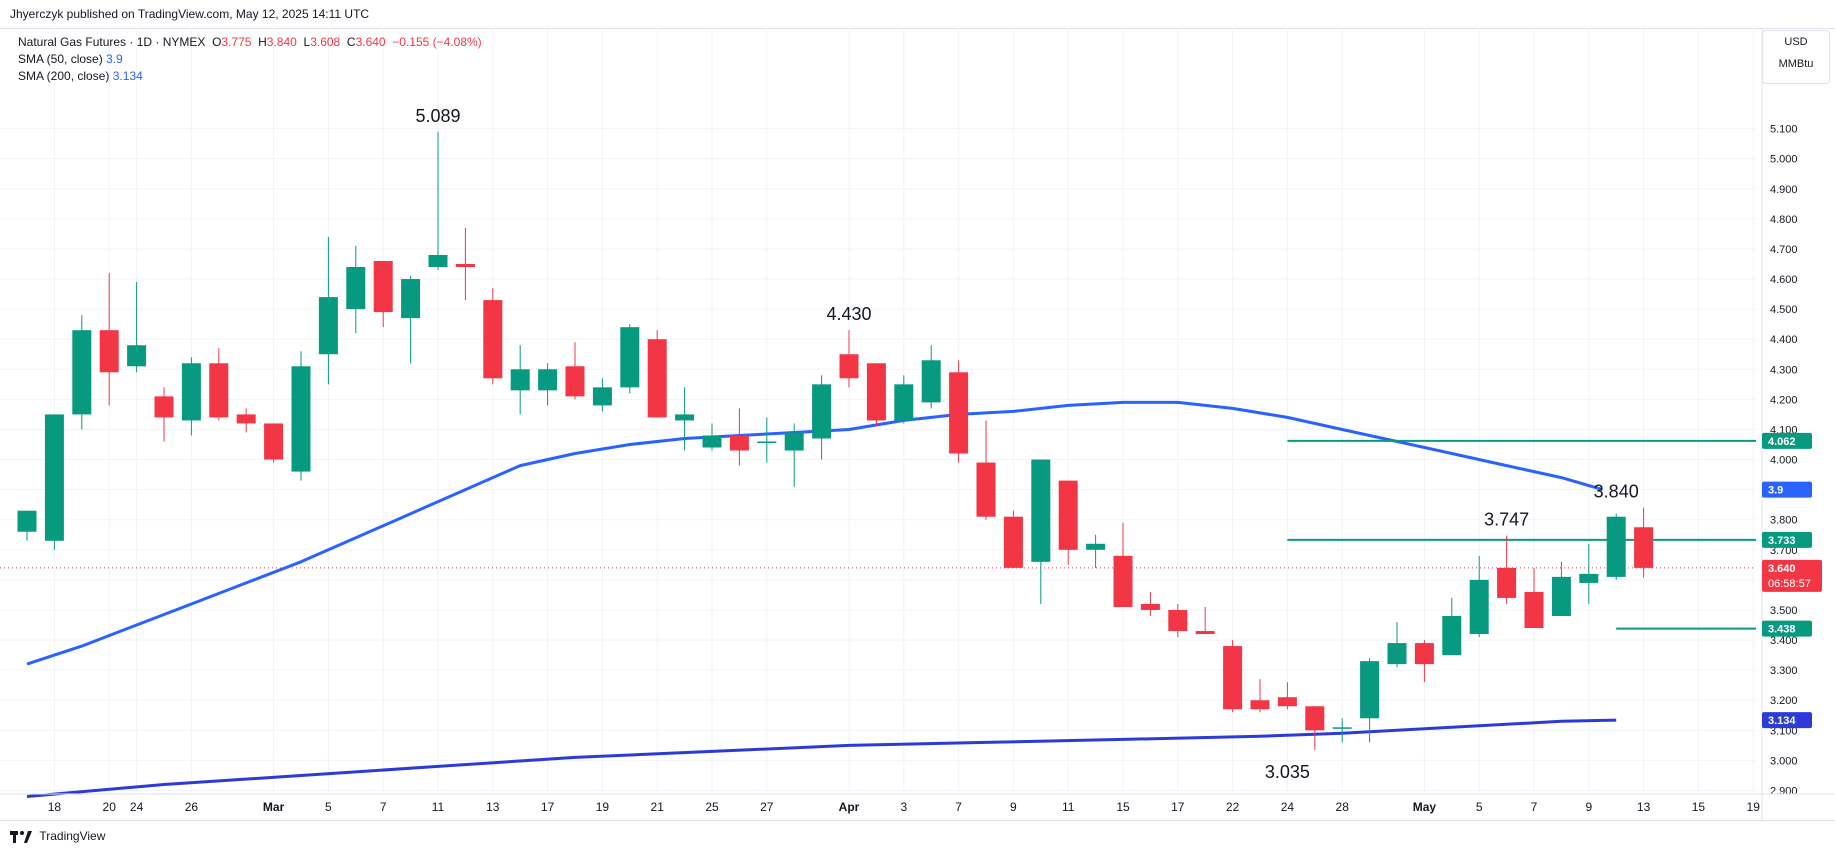 The height and width of the screenshot is (850, 1835). I want to click on time-tick-label: 13, so click(1644, 807).